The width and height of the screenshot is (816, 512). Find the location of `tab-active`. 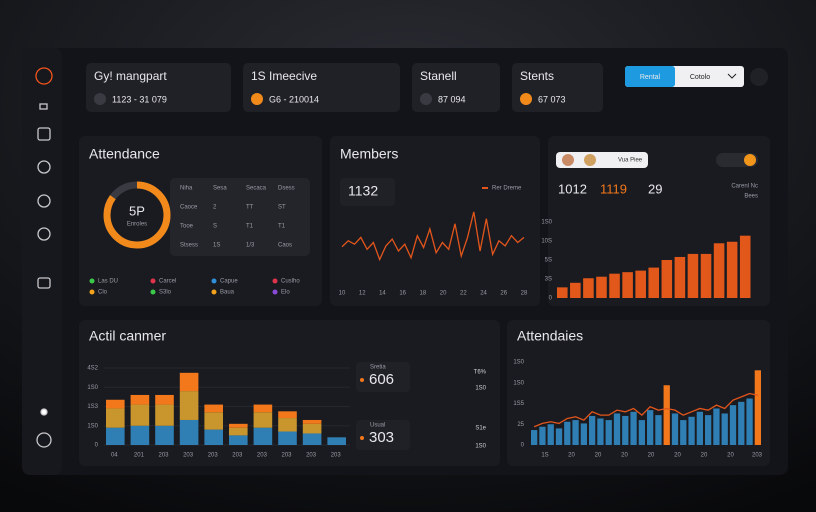

tab-active is located at coordinates (650, 76).